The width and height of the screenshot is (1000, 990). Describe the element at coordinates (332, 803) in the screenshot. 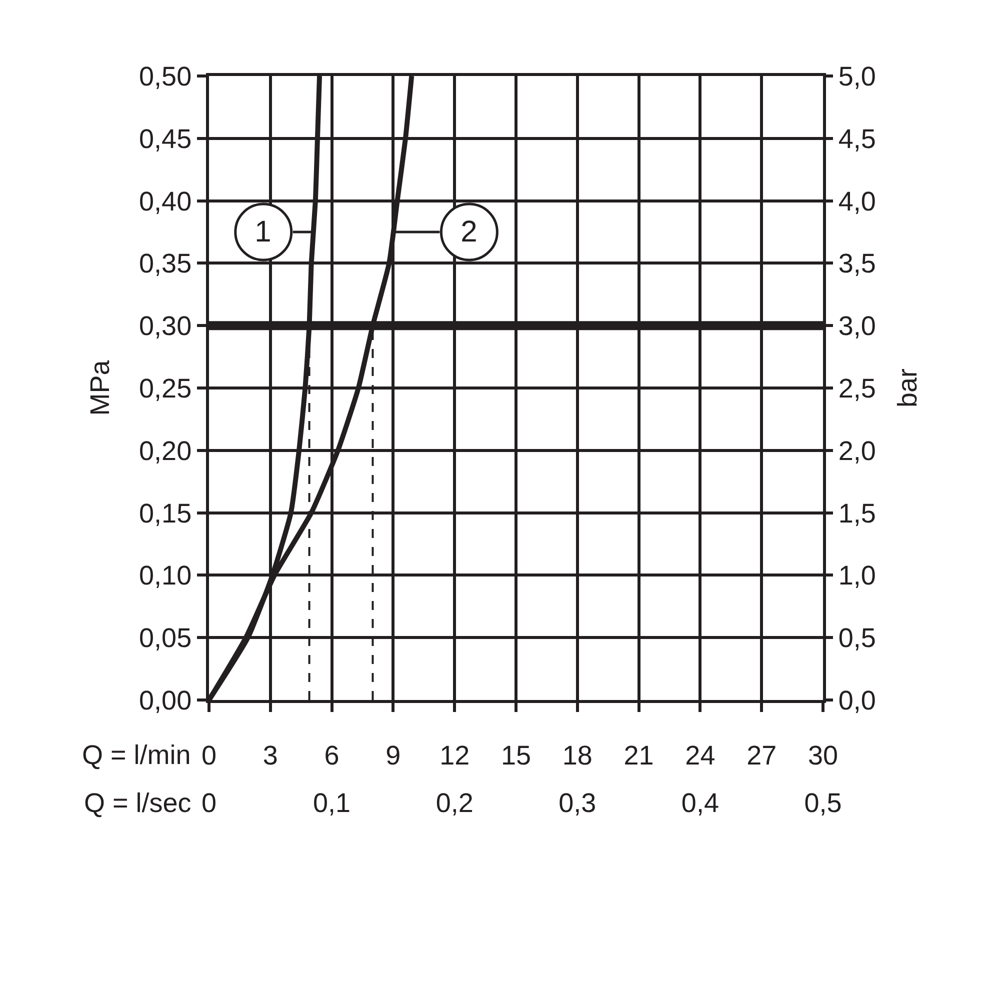

I see `x2-tick-label: 0,1` at that location.